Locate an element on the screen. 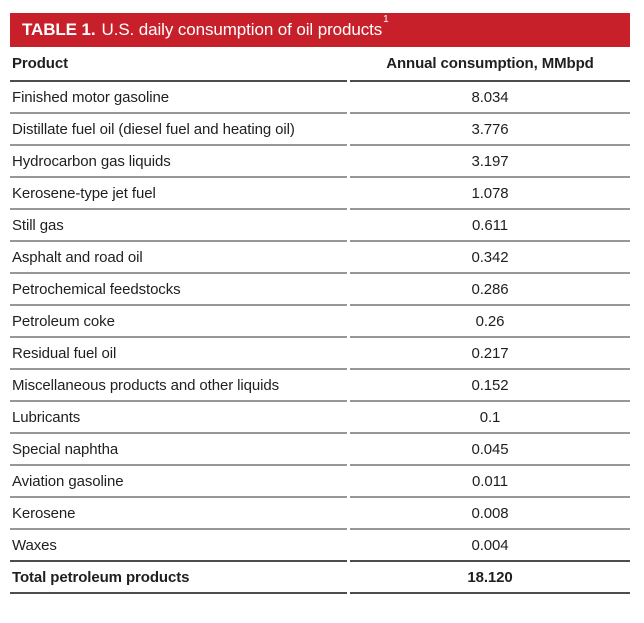 The height and width of the screenshot is (623, 644). consumption-value-cell: 1.078 is located at coordinates (490, 194).